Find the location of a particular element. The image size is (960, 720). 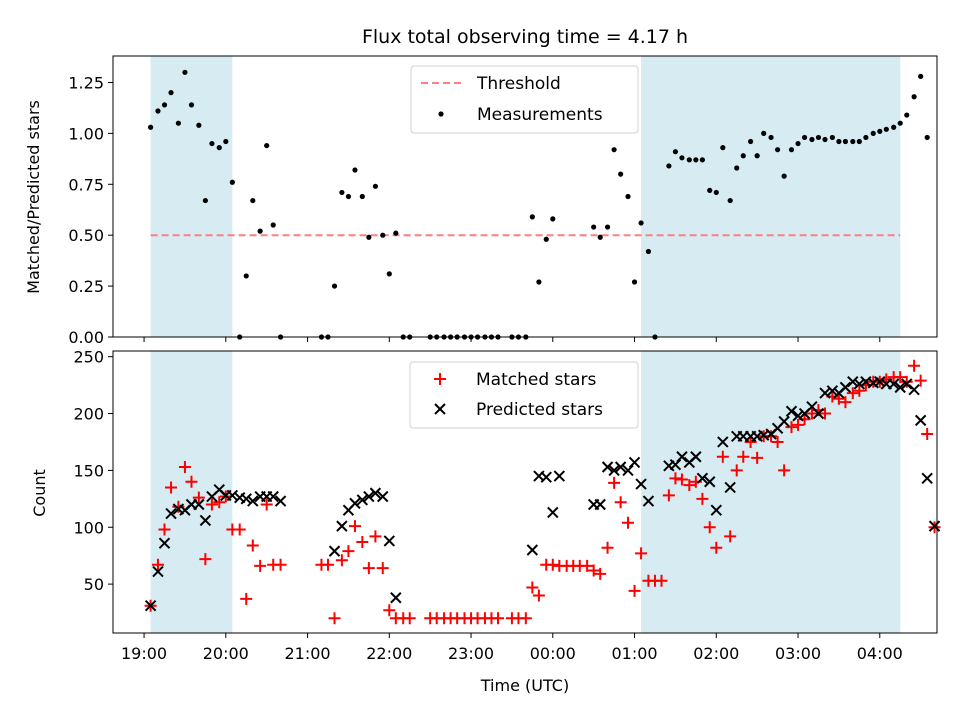

x-tick-label: 19:00 is located at coordinates (144, 653).